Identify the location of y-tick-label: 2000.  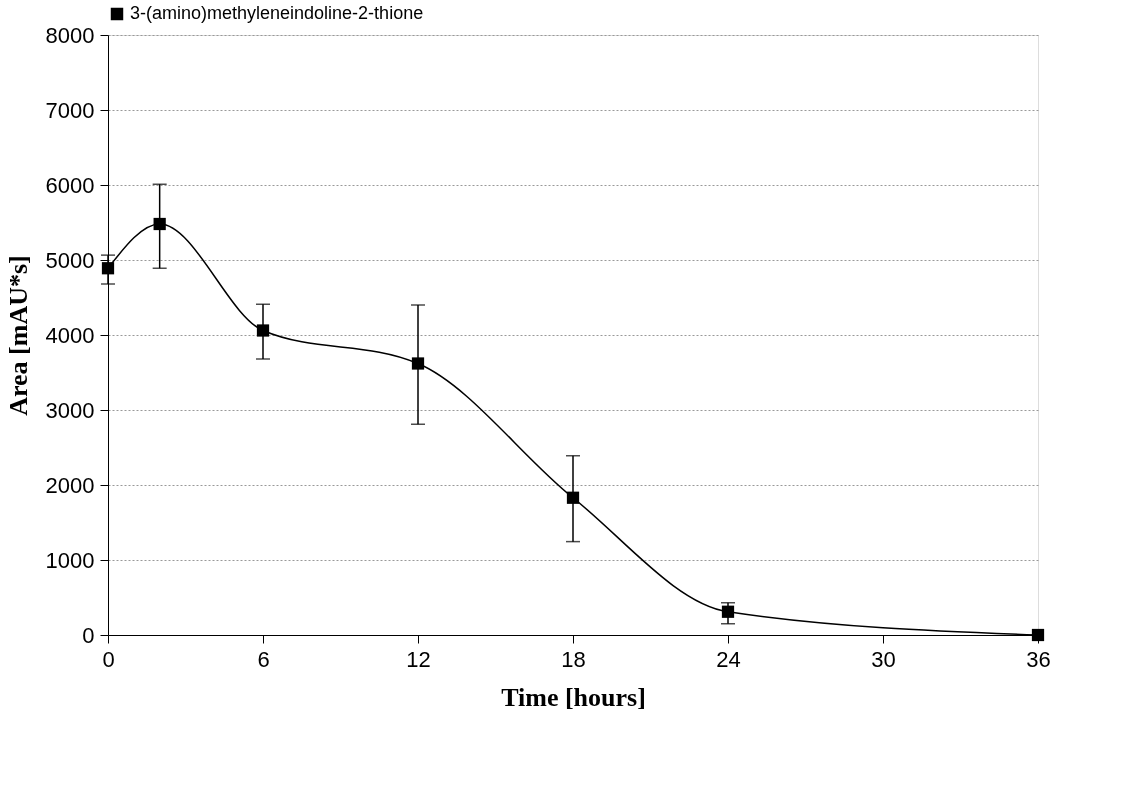
(70, 485).